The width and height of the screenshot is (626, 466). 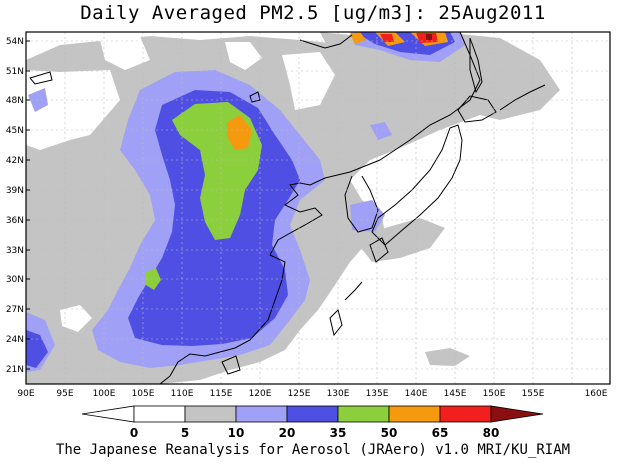 What do you see at coordinates (15, 101) in the screenshot?
I see `lat-tick: 48N` at bounding box center [15, 101].